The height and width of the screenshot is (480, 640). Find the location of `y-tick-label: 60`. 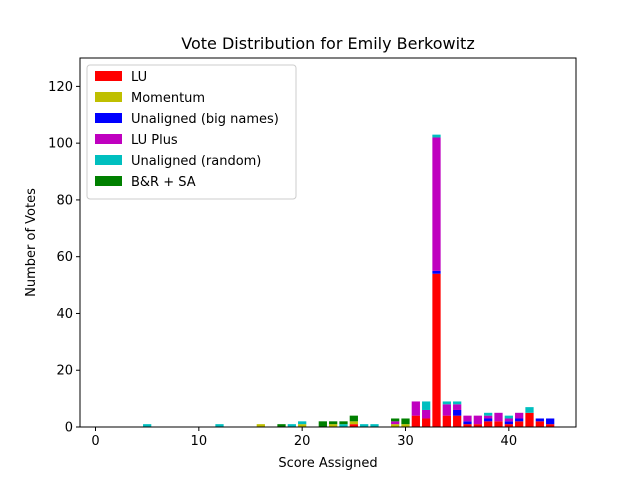

y-tick-label: 60 is located at coordinates (64, 257).